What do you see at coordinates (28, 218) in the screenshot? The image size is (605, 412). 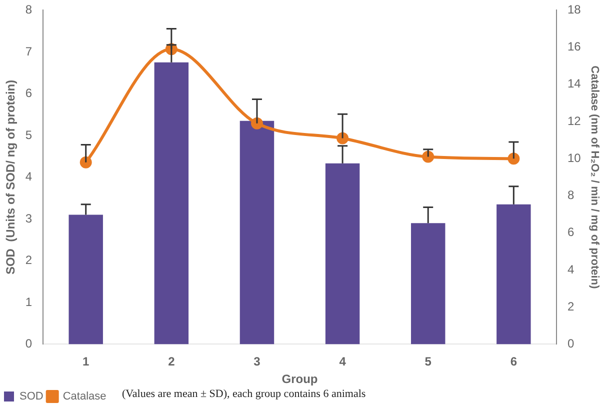 I see `y-tick-label: 3` at bounding box center [28, 218].